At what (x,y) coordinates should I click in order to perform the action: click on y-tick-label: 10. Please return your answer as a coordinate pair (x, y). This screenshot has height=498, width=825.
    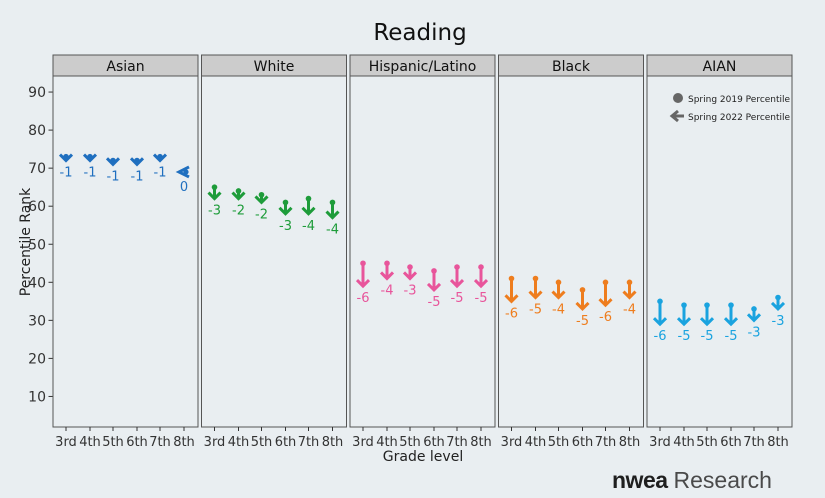
    Looking at the image, I should click on (37, 397).